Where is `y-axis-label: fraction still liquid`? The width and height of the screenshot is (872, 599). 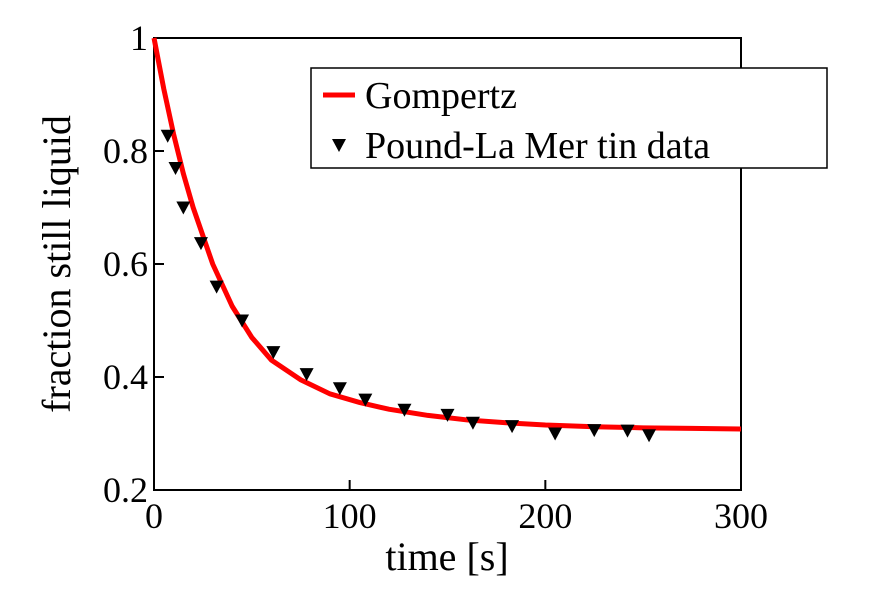
y-axis-label: fraction still liquid is located at coordinates (56, 264).